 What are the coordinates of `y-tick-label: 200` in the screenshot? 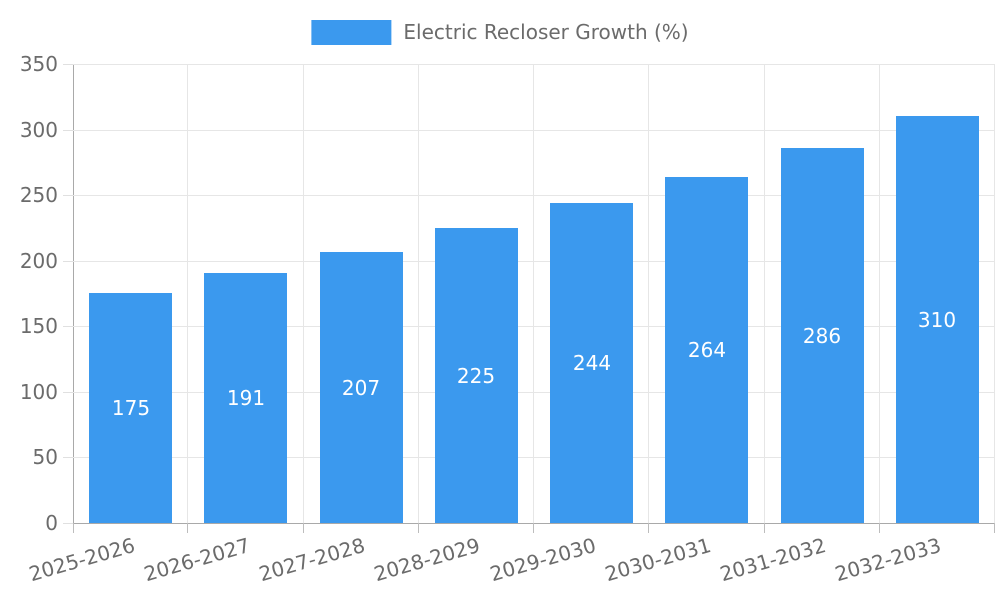 It's located at (38, 261).